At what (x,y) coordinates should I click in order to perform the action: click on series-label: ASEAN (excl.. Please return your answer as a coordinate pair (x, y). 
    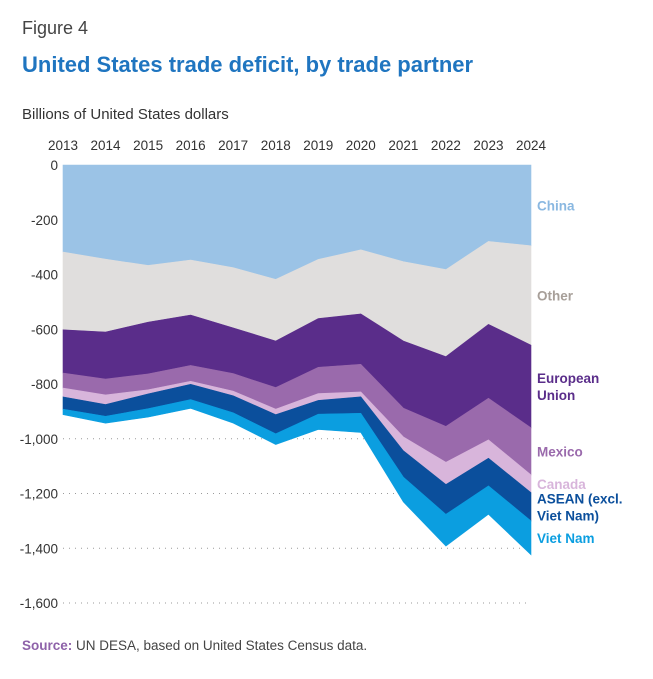
    Looking at the image, I should click on (580, 498).